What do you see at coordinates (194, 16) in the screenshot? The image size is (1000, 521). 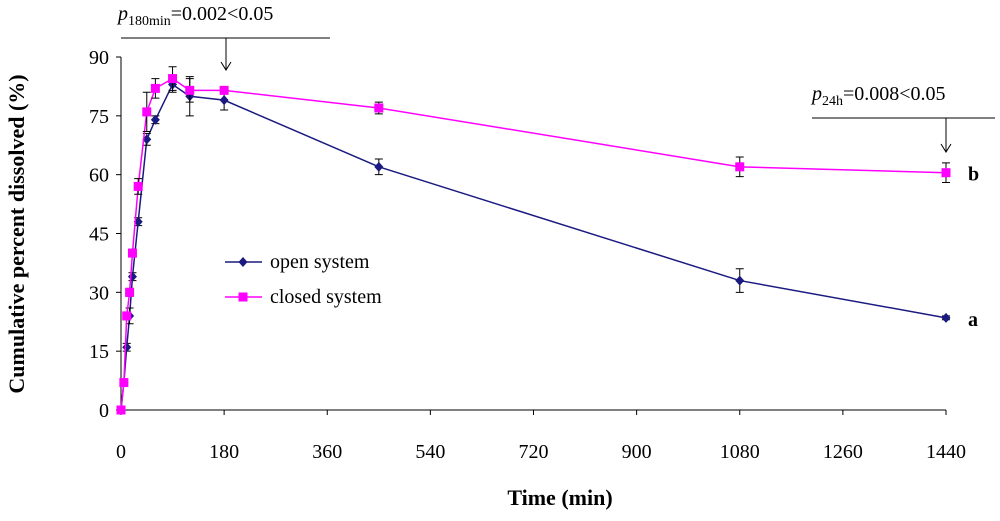 I see `annotation: p180min=0.002<0.05` at bounding box center [194, 16].